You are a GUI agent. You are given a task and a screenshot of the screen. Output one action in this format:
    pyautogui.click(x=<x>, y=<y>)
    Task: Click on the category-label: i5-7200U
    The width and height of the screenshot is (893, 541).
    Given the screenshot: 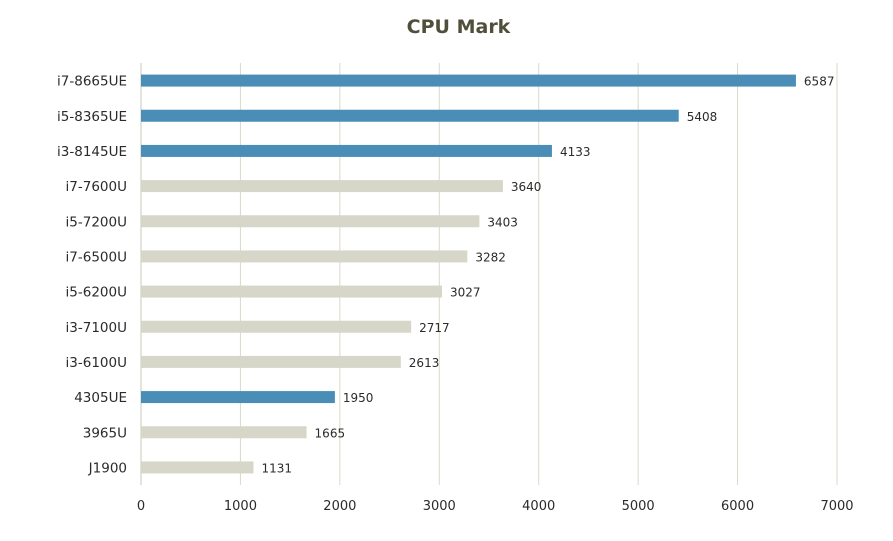 What is the action you would take?
    pyautogui.click(x=96, y=222)
    